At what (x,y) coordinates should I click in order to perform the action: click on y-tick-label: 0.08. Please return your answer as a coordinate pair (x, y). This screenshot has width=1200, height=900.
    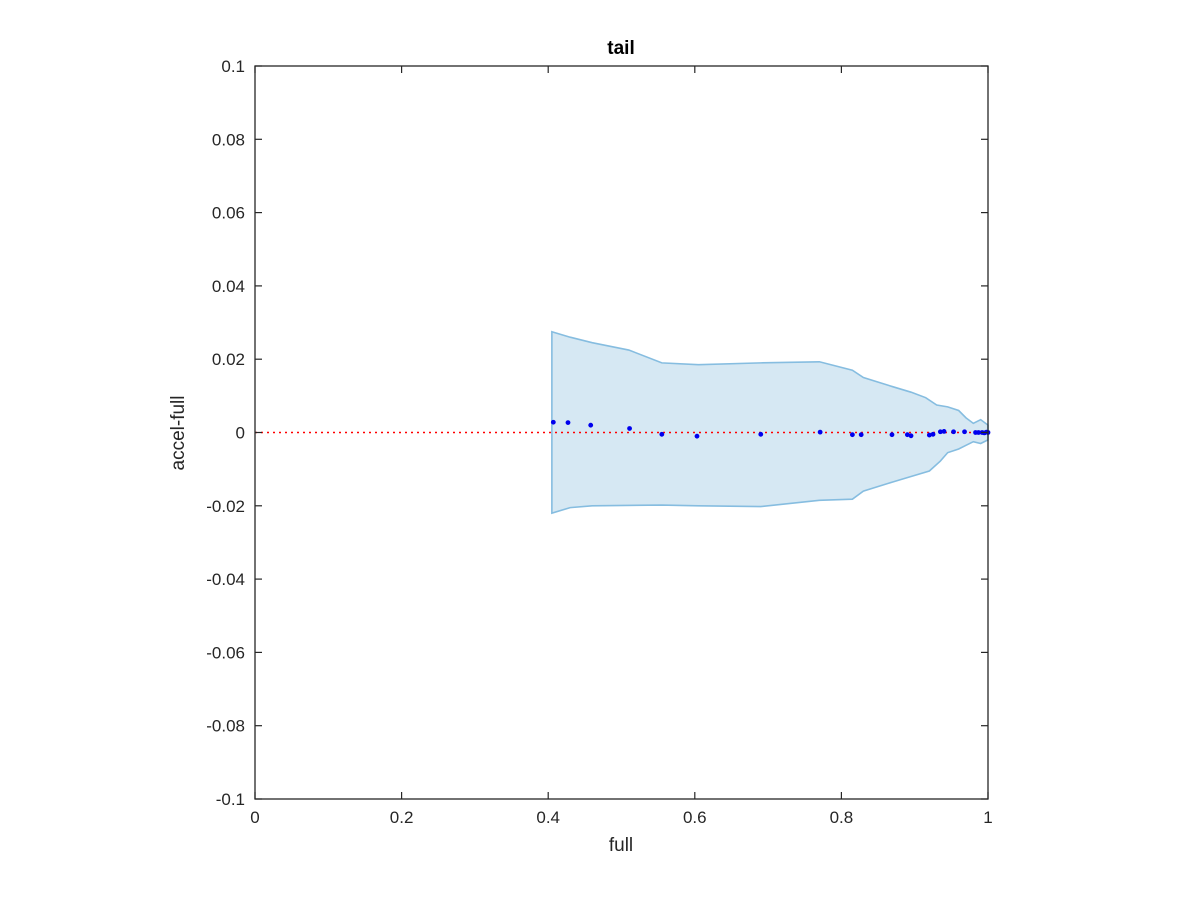
    Looking at the image, I should click on (228, 139).